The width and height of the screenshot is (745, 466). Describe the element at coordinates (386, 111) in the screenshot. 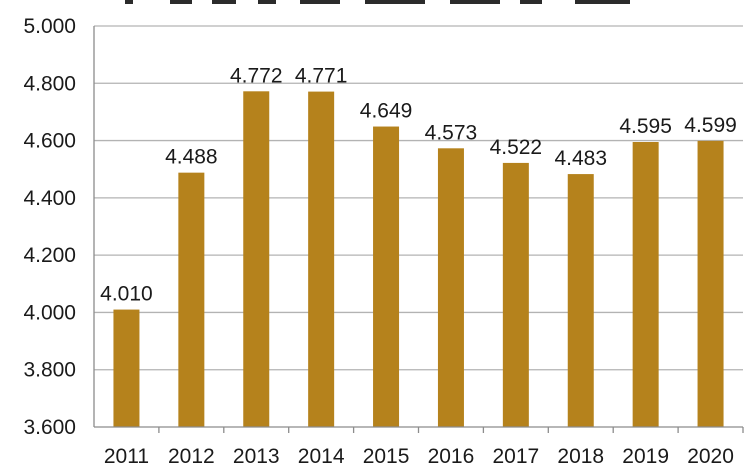

I see `data-label: 4.649` at that location.